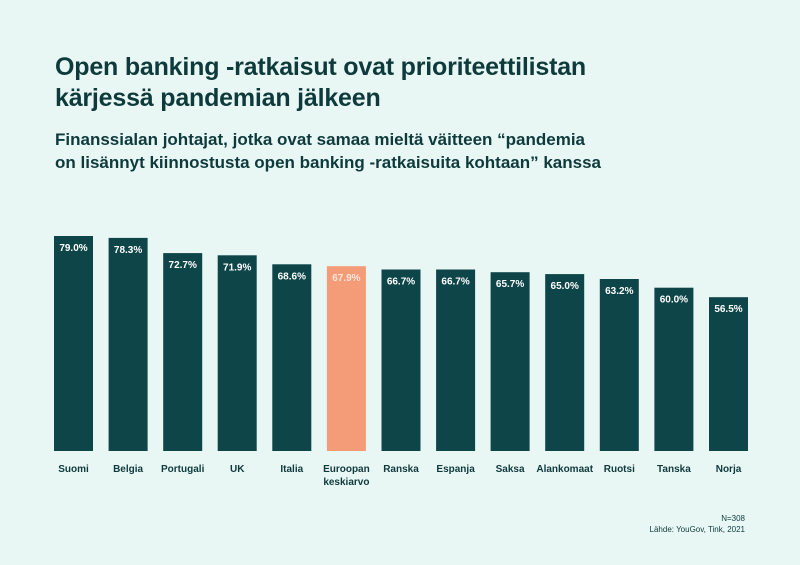  Describe the element at coordinates (237, 353) in the screenshot. I see `bar-uk` at that location.